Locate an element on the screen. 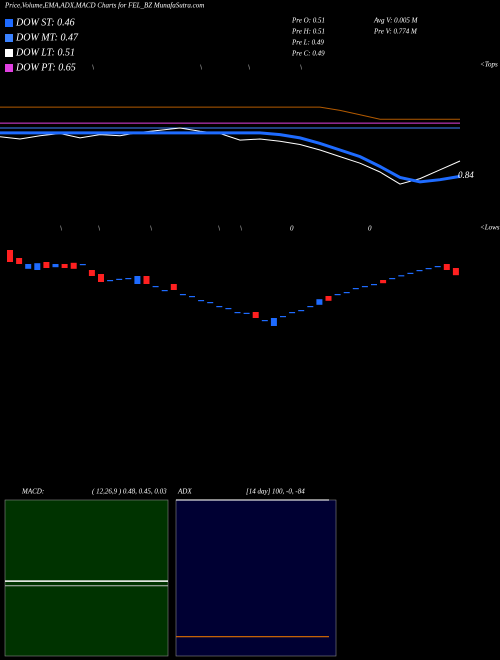 This screenshot has width=500, height=660. adx-panel is located at coordinates (256, 578).